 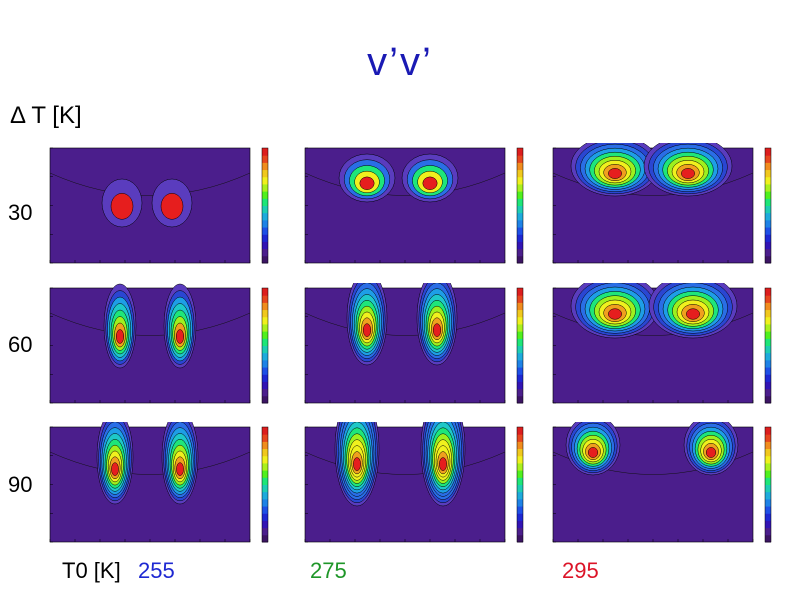 What do you see at coordinates (20, 344) in the screenshot?
I see `row-label-60: 60` at bounding box center [20, 344].